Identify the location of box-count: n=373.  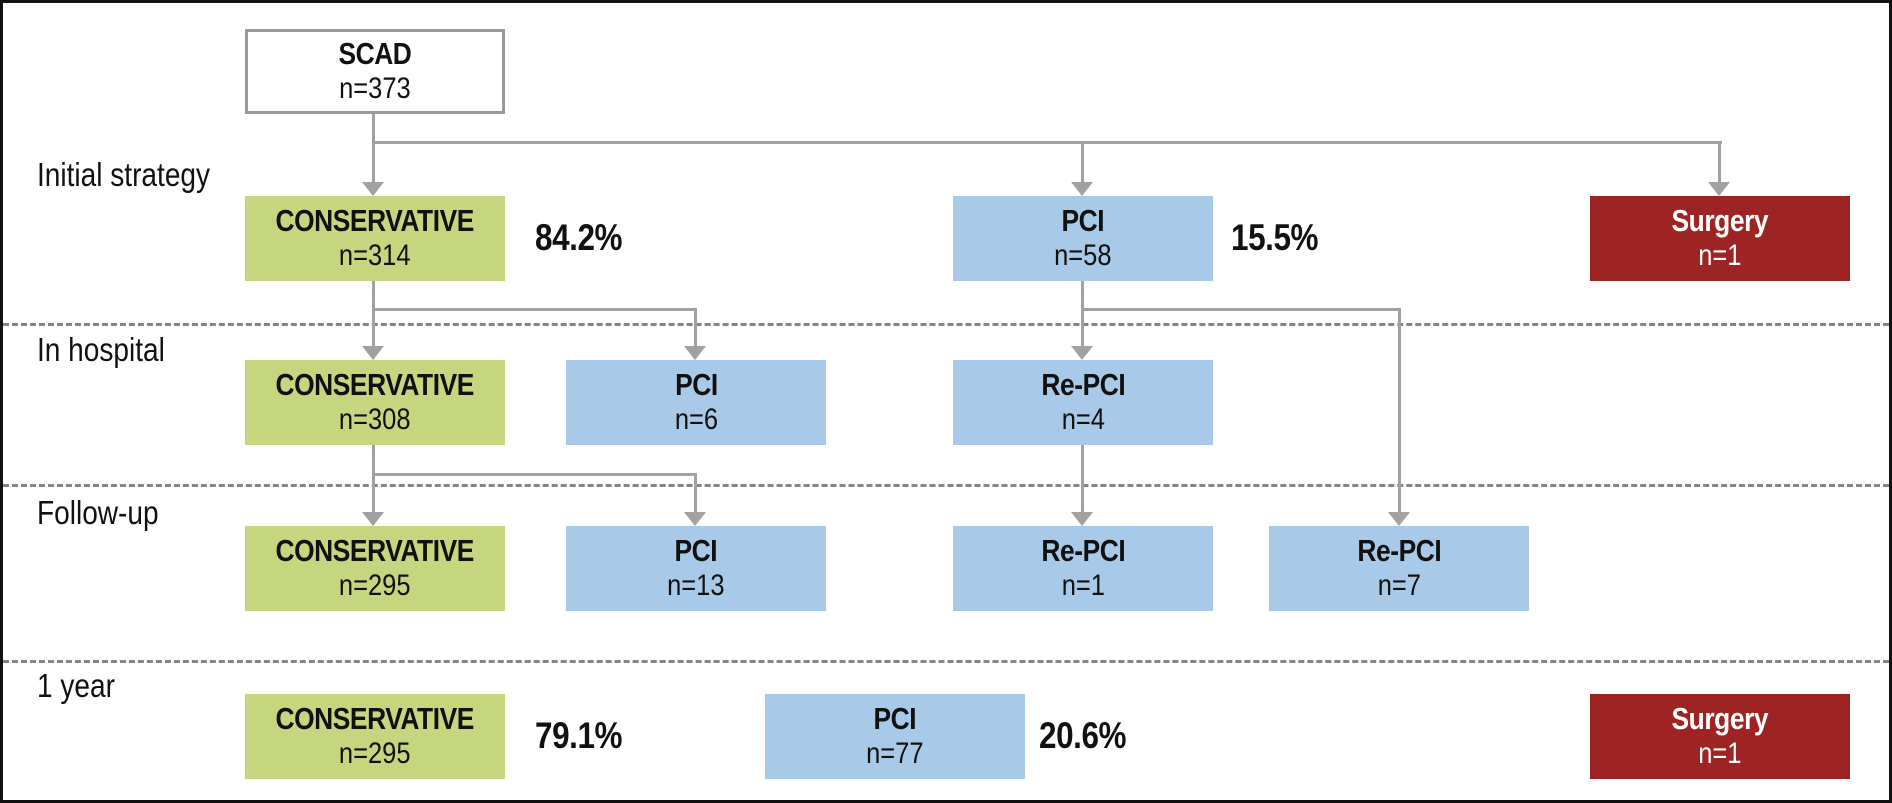
(375, 89).